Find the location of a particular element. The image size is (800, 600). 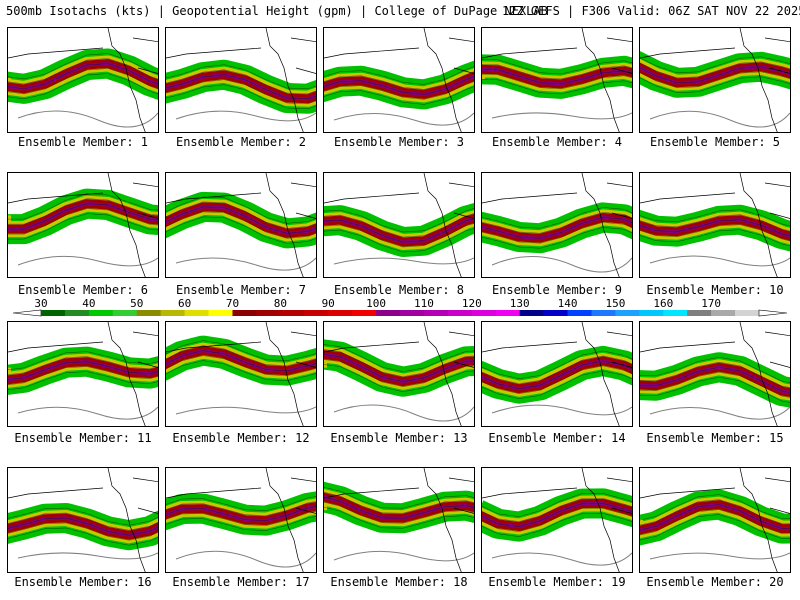

colorbar-tick-label: 170 is located at coordinates (711, 303).